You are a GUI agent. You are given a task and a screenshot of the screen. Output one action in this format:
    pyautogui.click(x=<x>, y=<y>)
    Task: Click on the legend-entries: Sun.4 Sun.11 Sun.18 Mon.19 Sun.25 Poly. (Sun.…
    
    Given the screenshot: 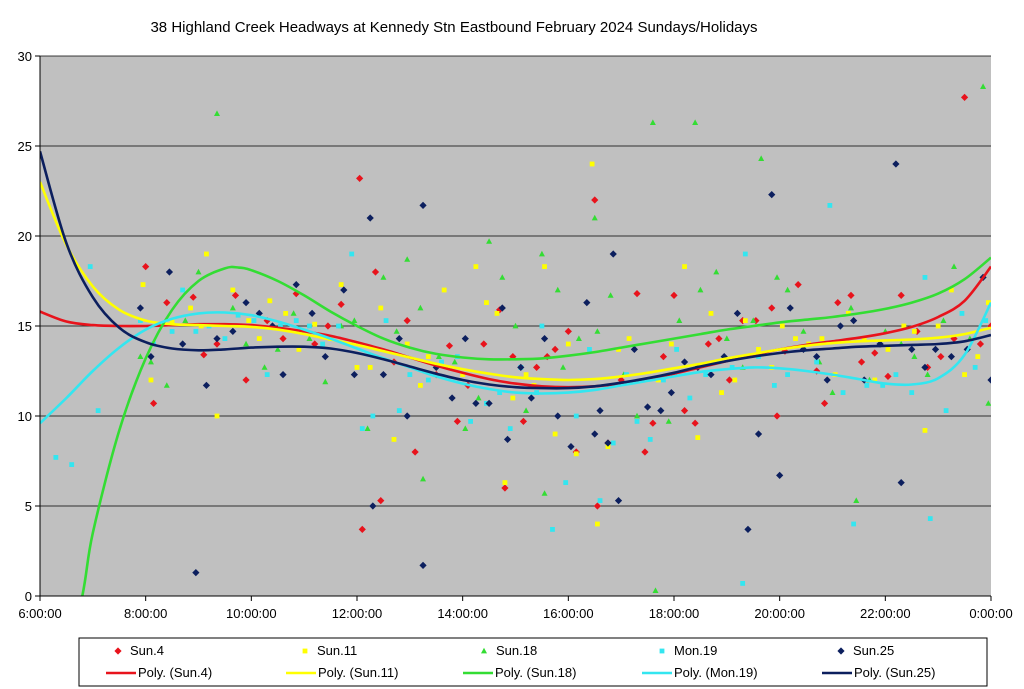 What is the action you would take?
    pyautogui.click(x=520, y=661)
    